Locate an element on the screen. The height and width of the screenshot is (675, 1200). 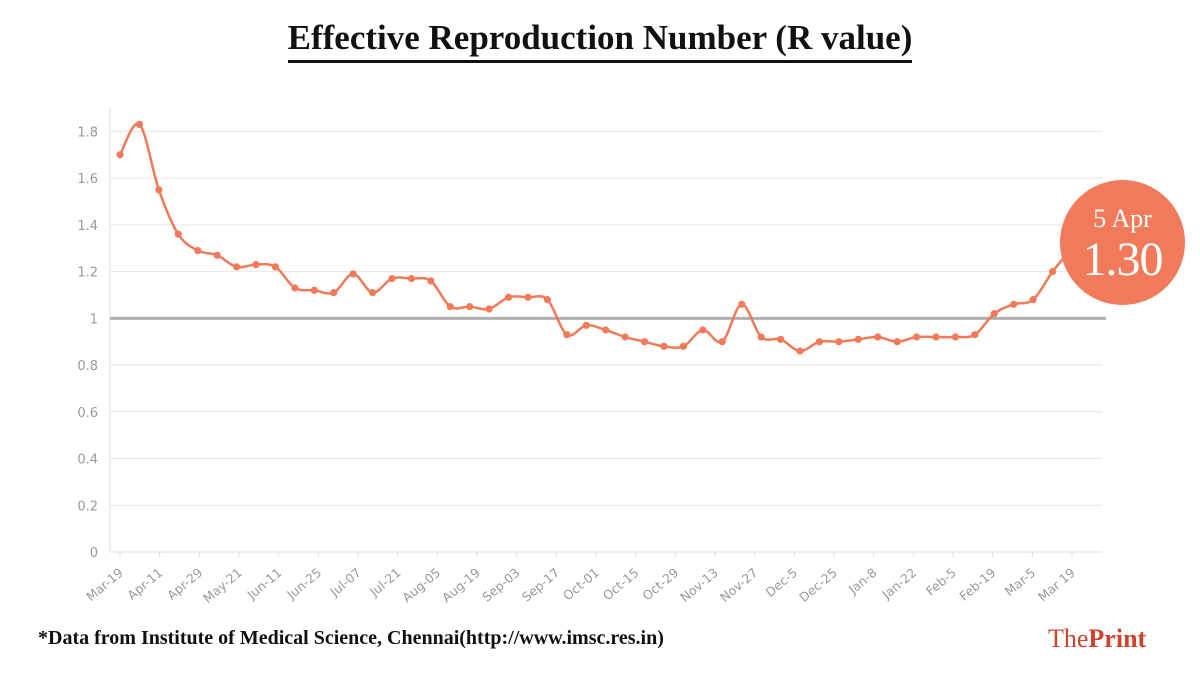
chart-title-wrap: Effective Reproduction Number (R value) is located at coordinates (600, 40).